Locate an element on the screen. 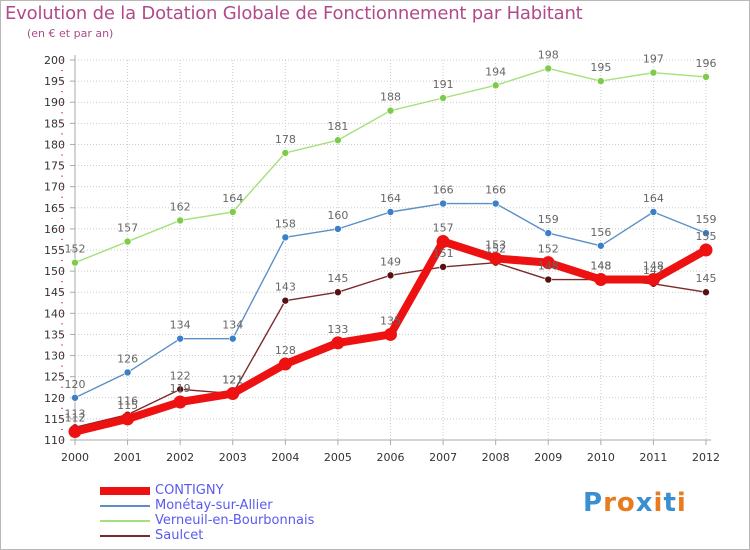 The width and height of the screenshot is (750, 550). data-label-3: 113 is located at coordinates (75, 413).